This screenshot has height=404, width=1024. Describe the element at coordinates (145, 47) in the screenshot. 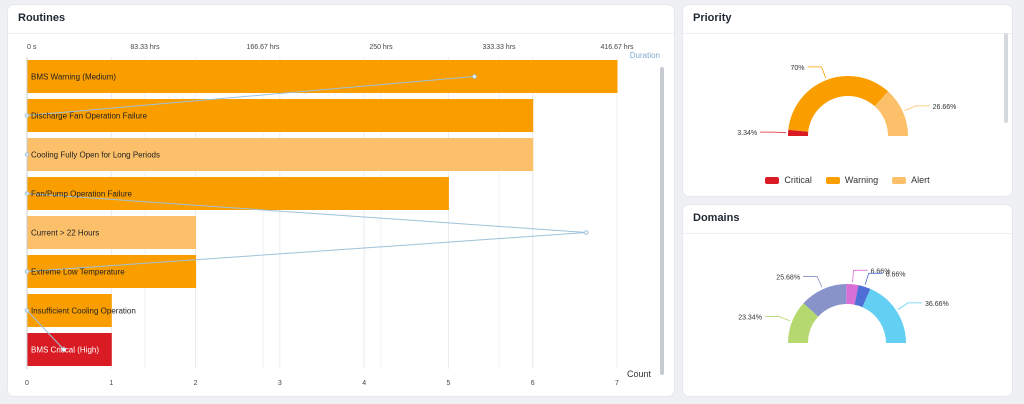

I see `duration-tick-label: 83.33 hrs` at that location.